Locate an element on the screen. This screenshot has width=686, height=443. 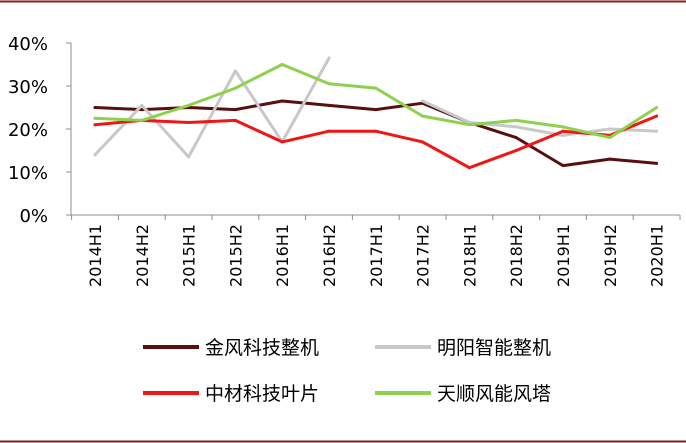
legend-label: 金风科技整机 is located at coordinates (262, 348).